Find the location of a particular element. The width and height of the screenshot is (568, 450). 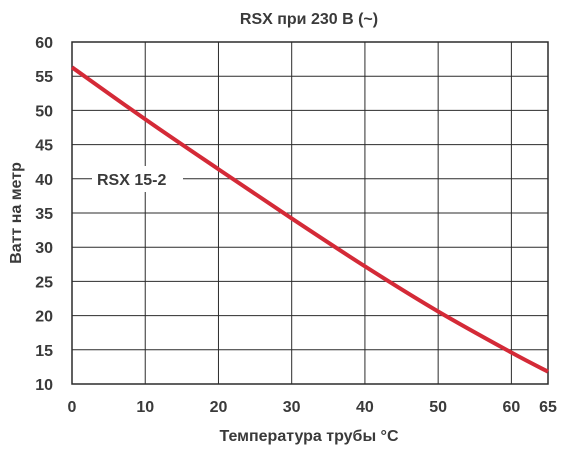

y-tick-label: 35 is located at coordinates (44, 214).